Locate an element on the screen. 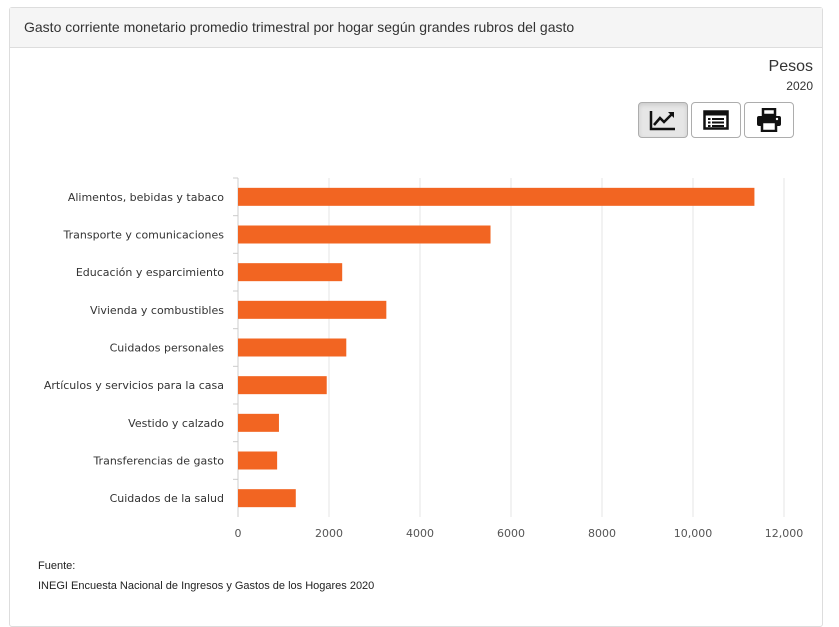  category-label: Vivienda y combustibles is located at coordinates (157, 310).